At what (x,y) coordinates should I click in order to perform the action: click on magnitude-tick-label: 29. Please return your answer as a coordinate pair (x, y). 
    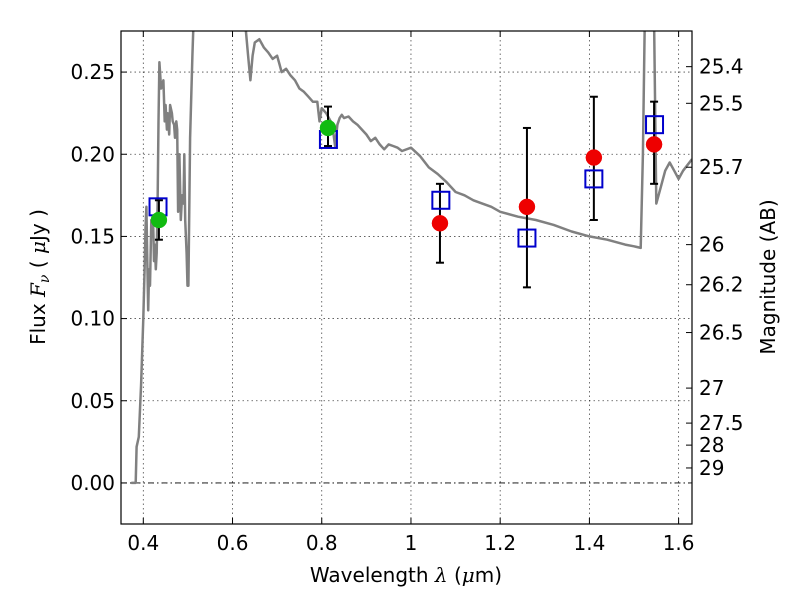
    Looking at the image, I should click on (711, 468).